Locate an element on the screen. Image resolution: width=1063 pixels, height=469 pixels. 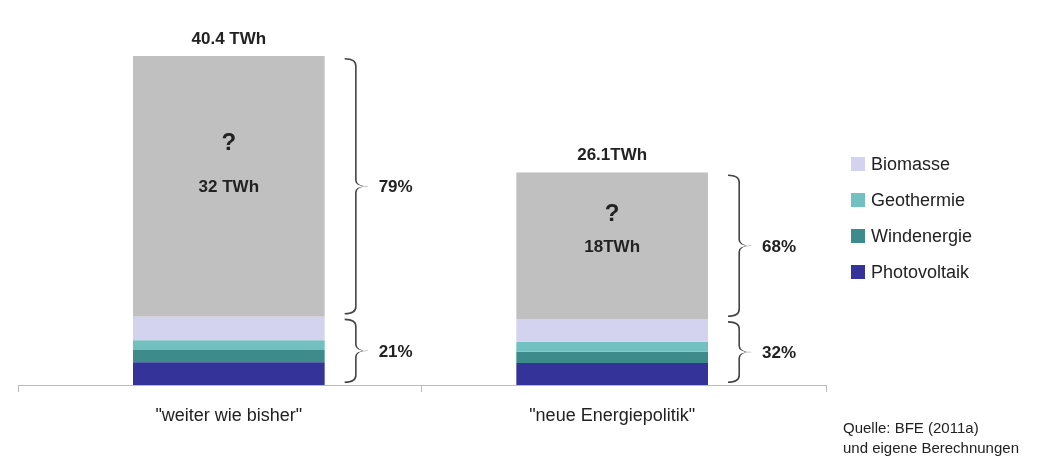
data-label: 32 TWh is located at coordinates (229, 187).